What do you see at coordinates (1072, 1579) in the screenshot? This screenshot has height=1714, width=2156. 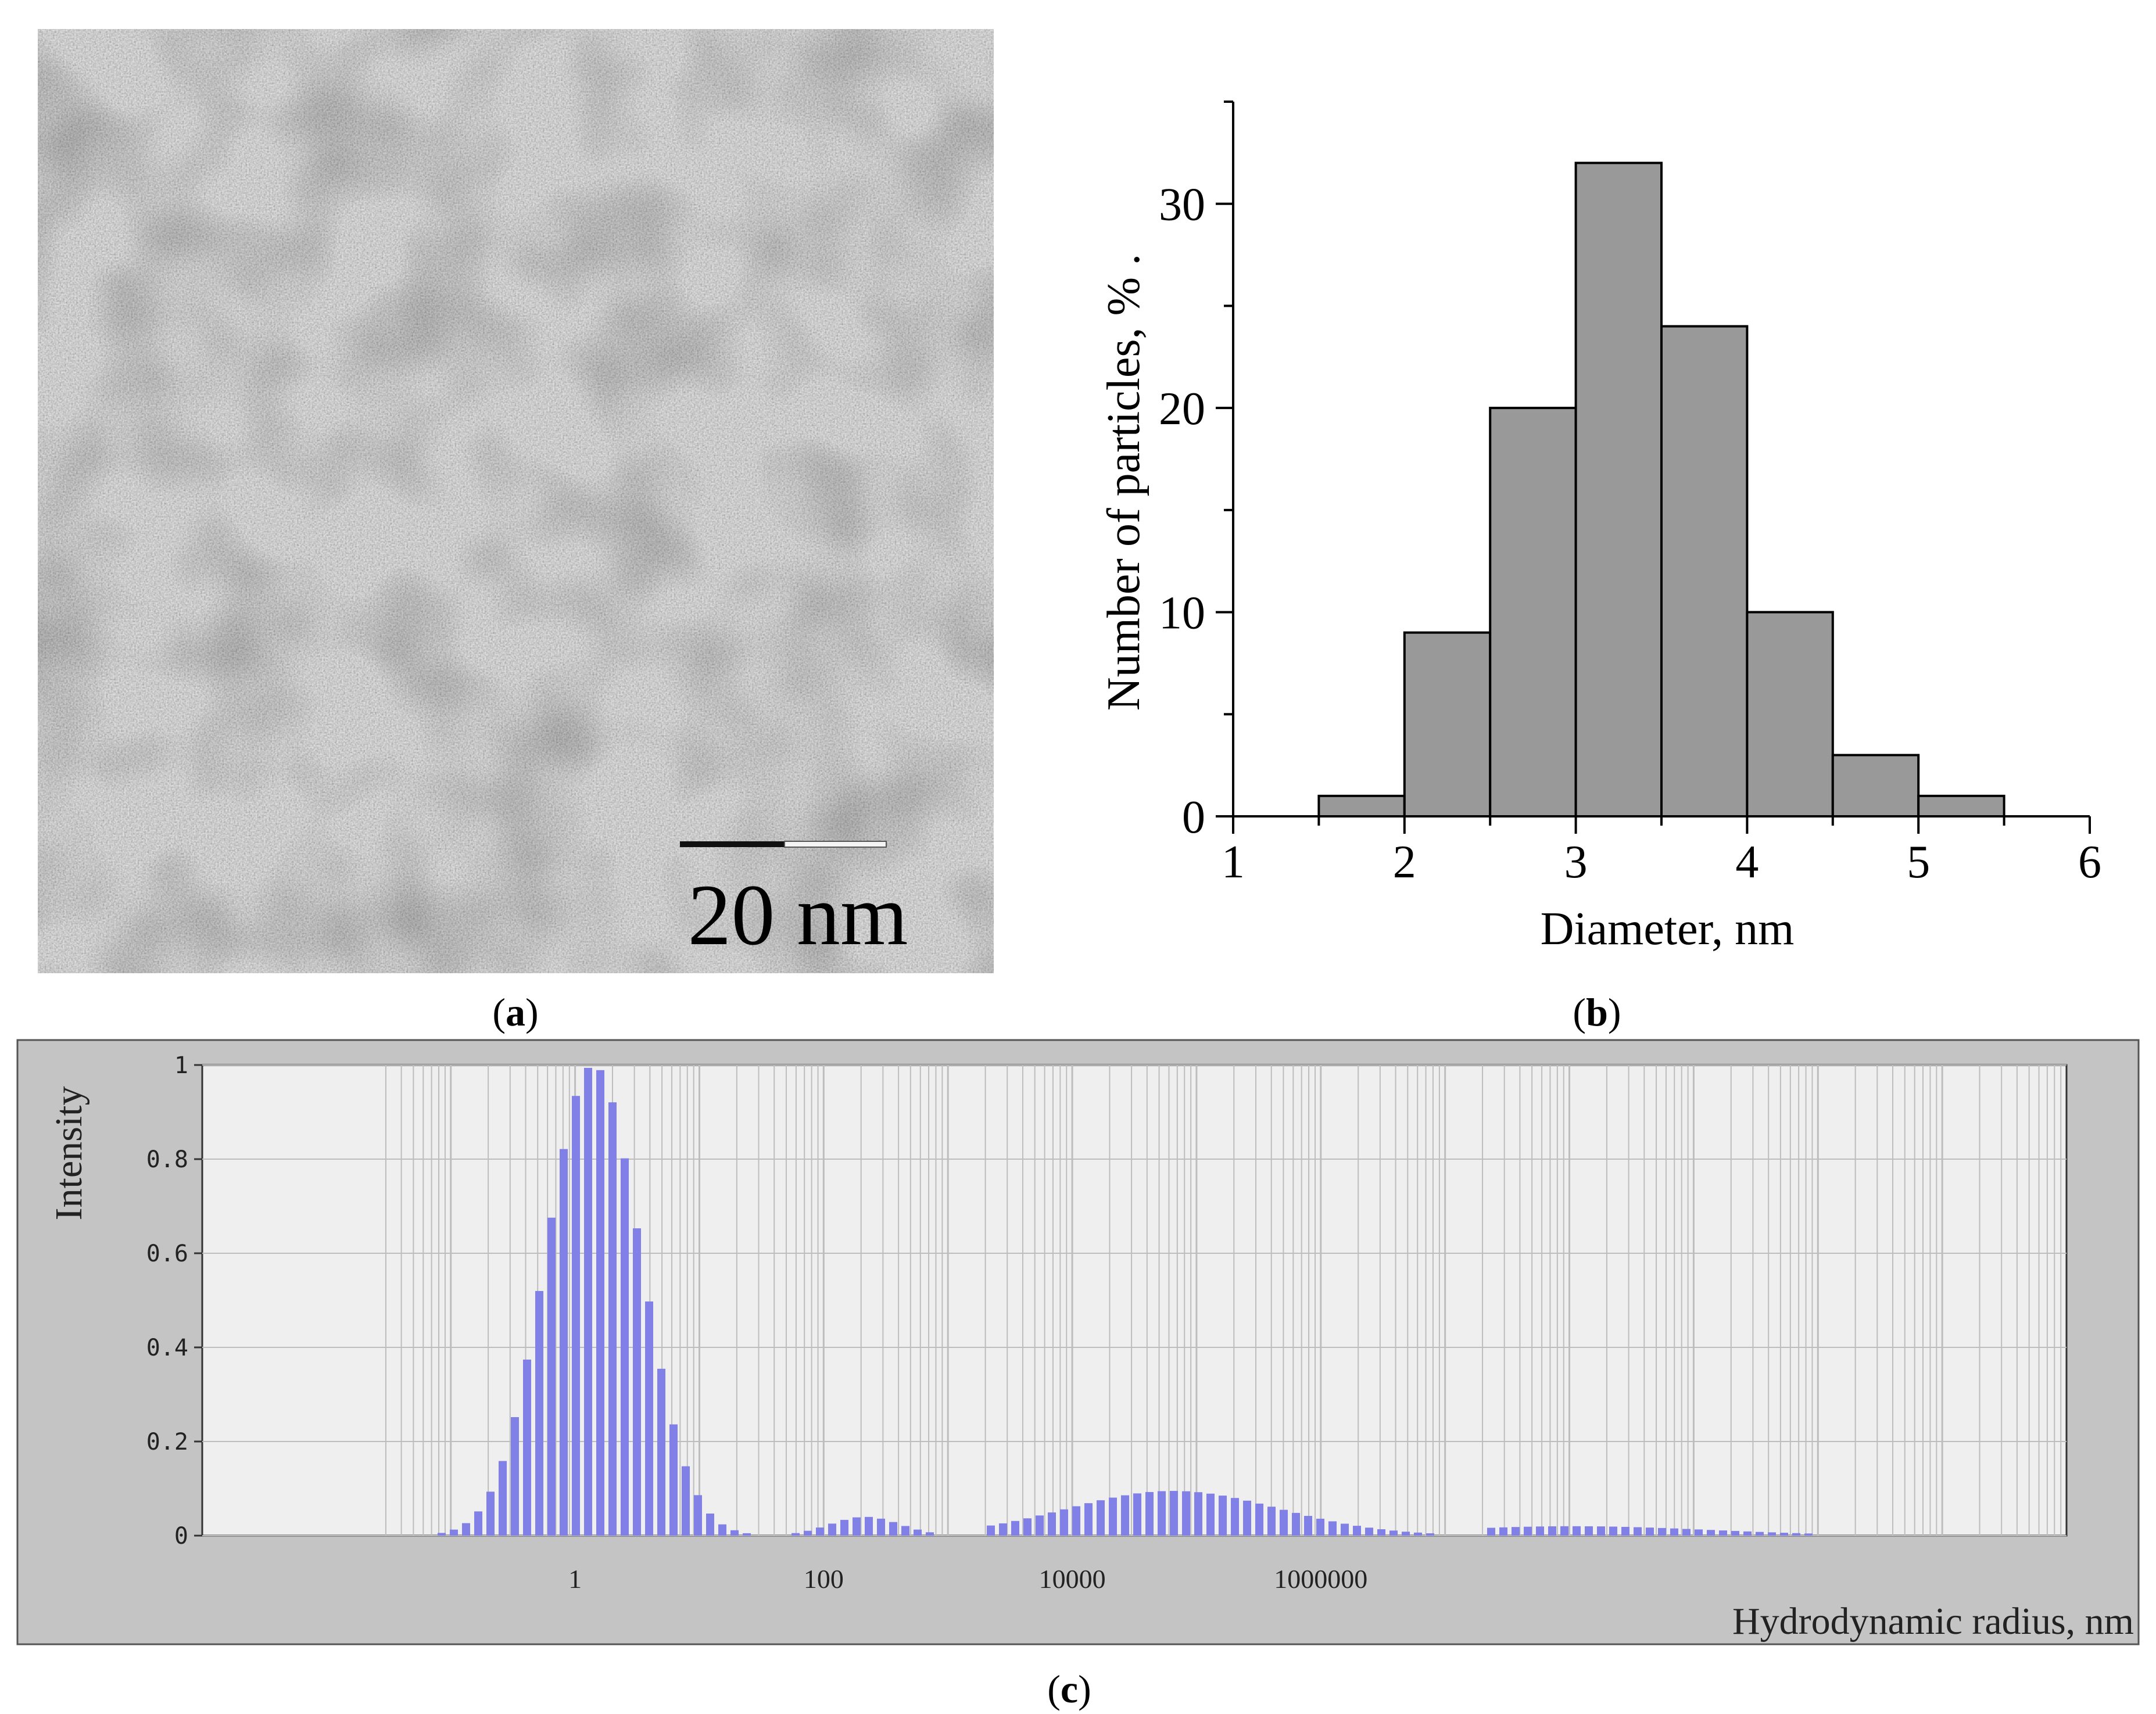 I see `x-tick-label-10000: 10000` at bounding box center [1072, 1579].